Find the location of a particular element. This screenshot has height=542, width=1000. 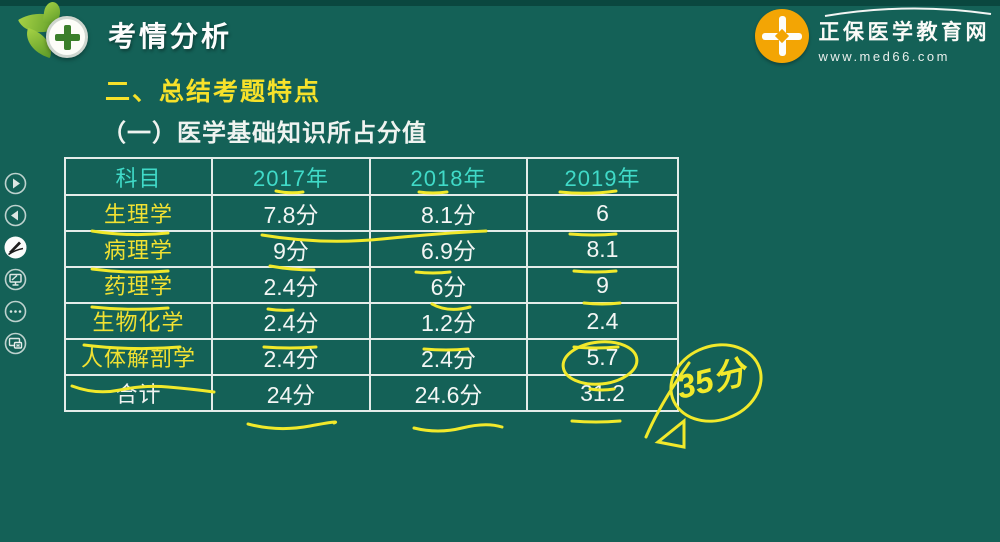

score-cell: 24.6分 is located at coordinates (448, 393).